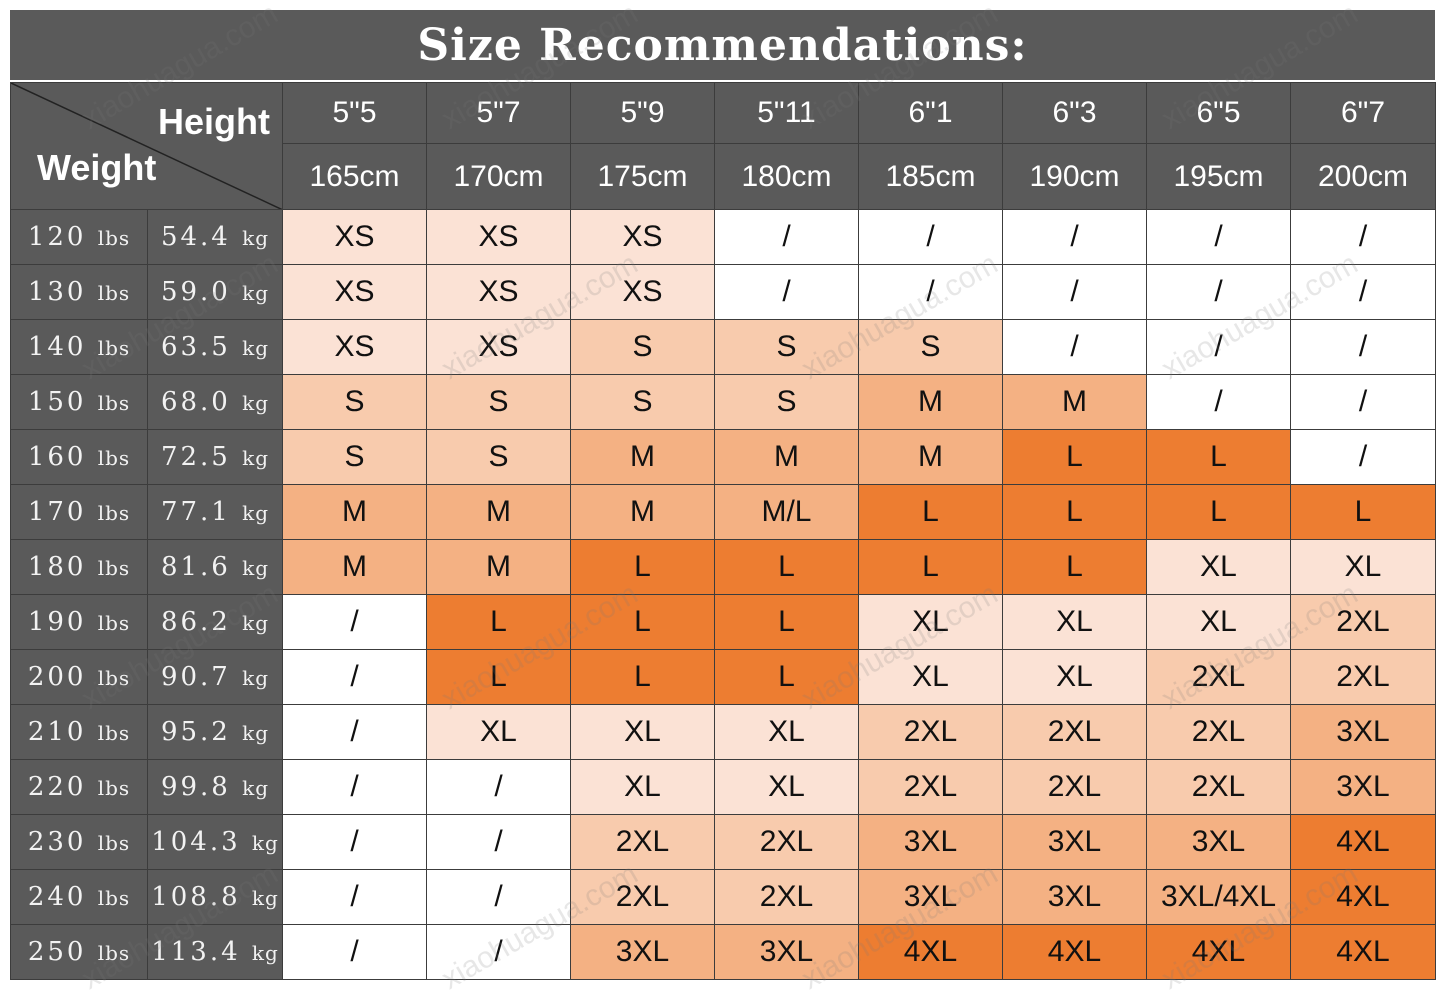 The image size is (1445, 997). I want to click on weight-kg-cell: 72.5 kg, so click(215, 457).